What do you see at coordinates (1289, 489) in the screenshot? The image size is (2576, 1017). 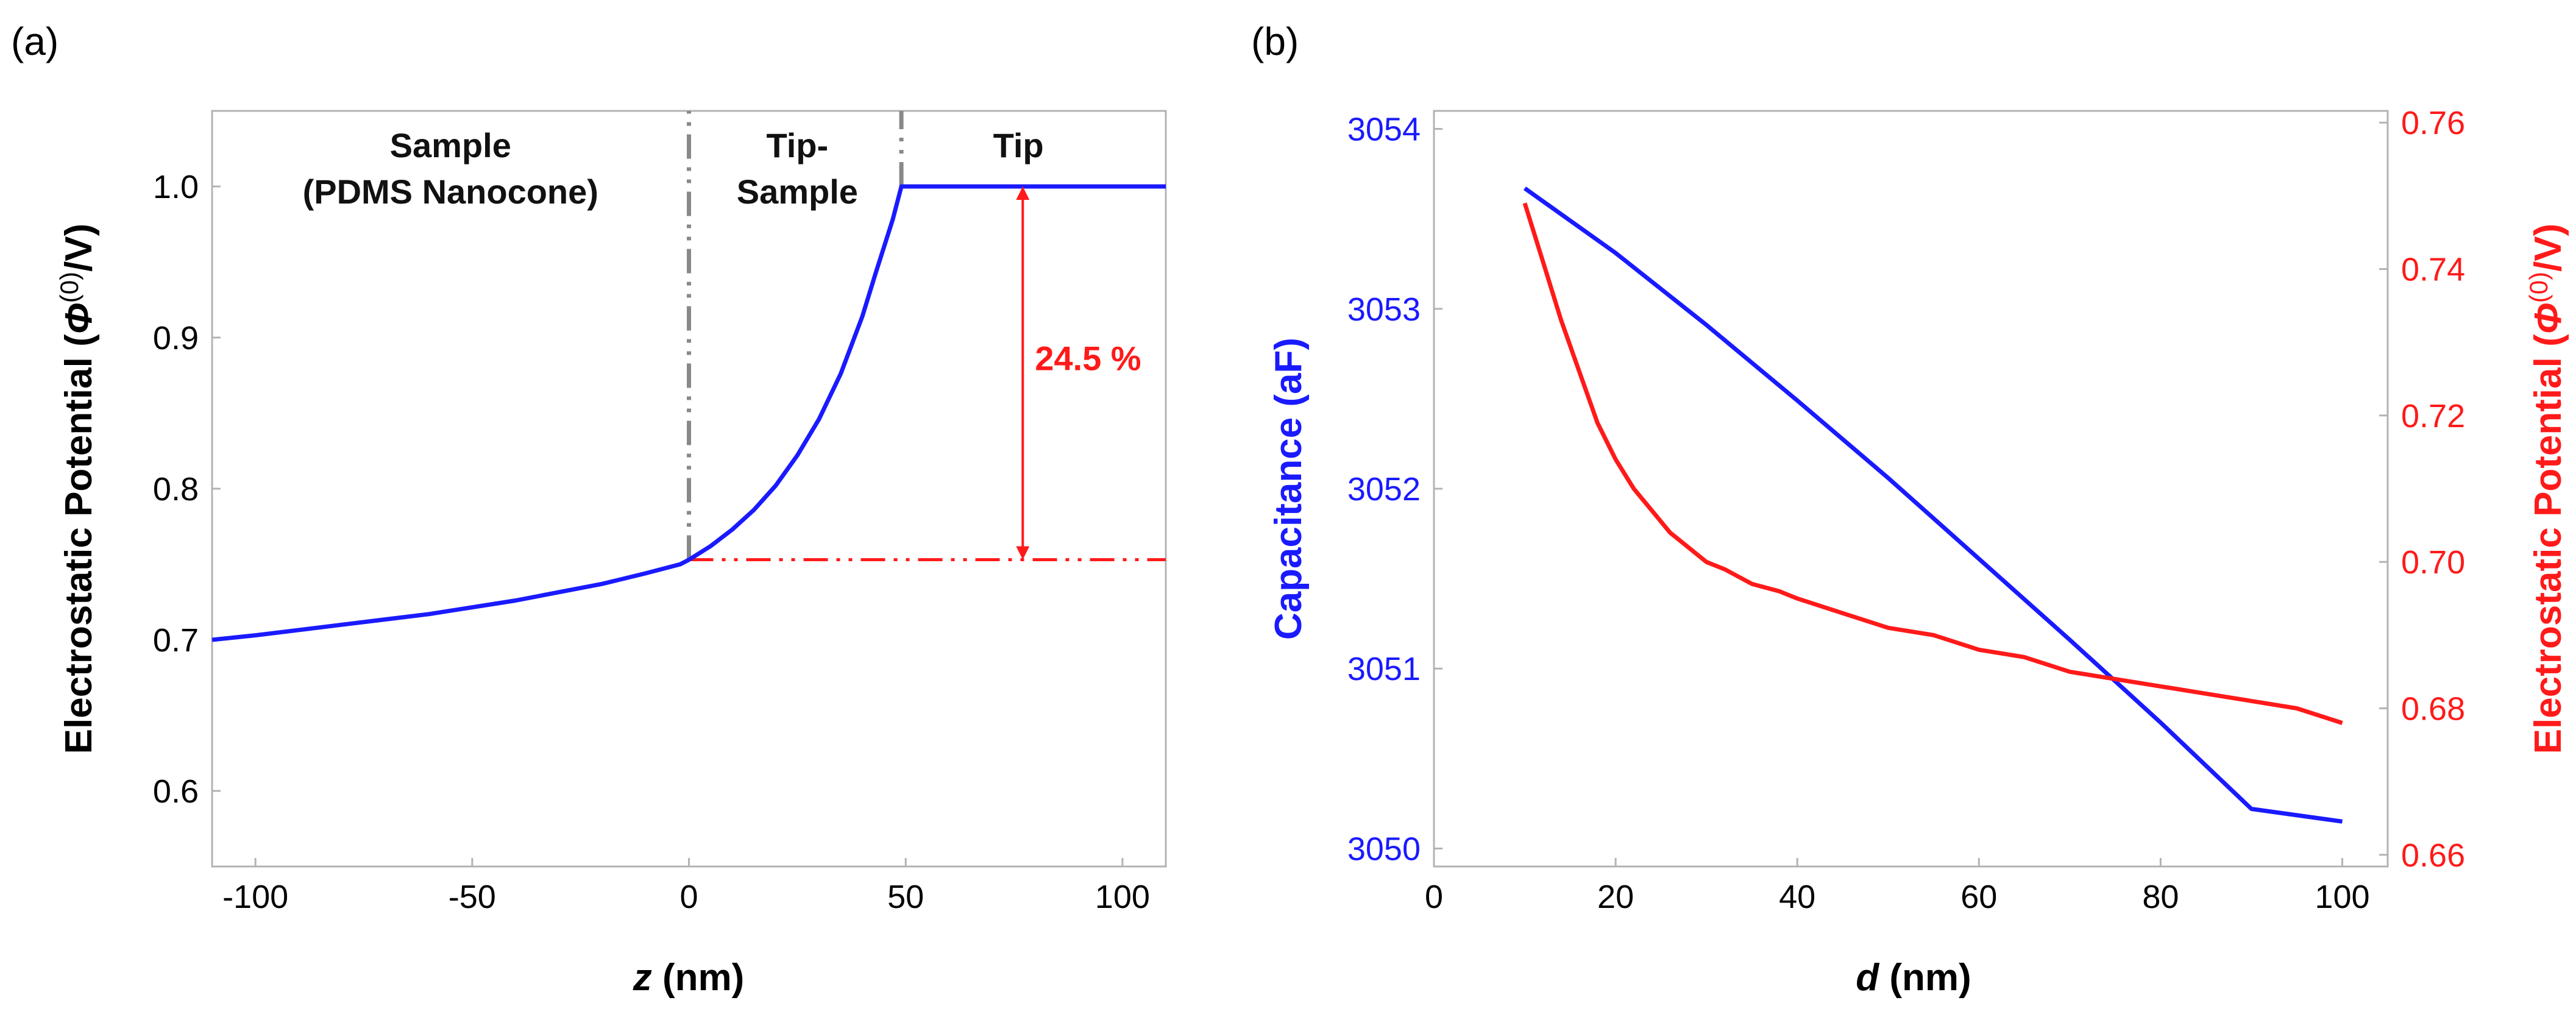 I see `y-axis-title-left-b: Capacitance (aF)` at bounding box center [1289, 489].